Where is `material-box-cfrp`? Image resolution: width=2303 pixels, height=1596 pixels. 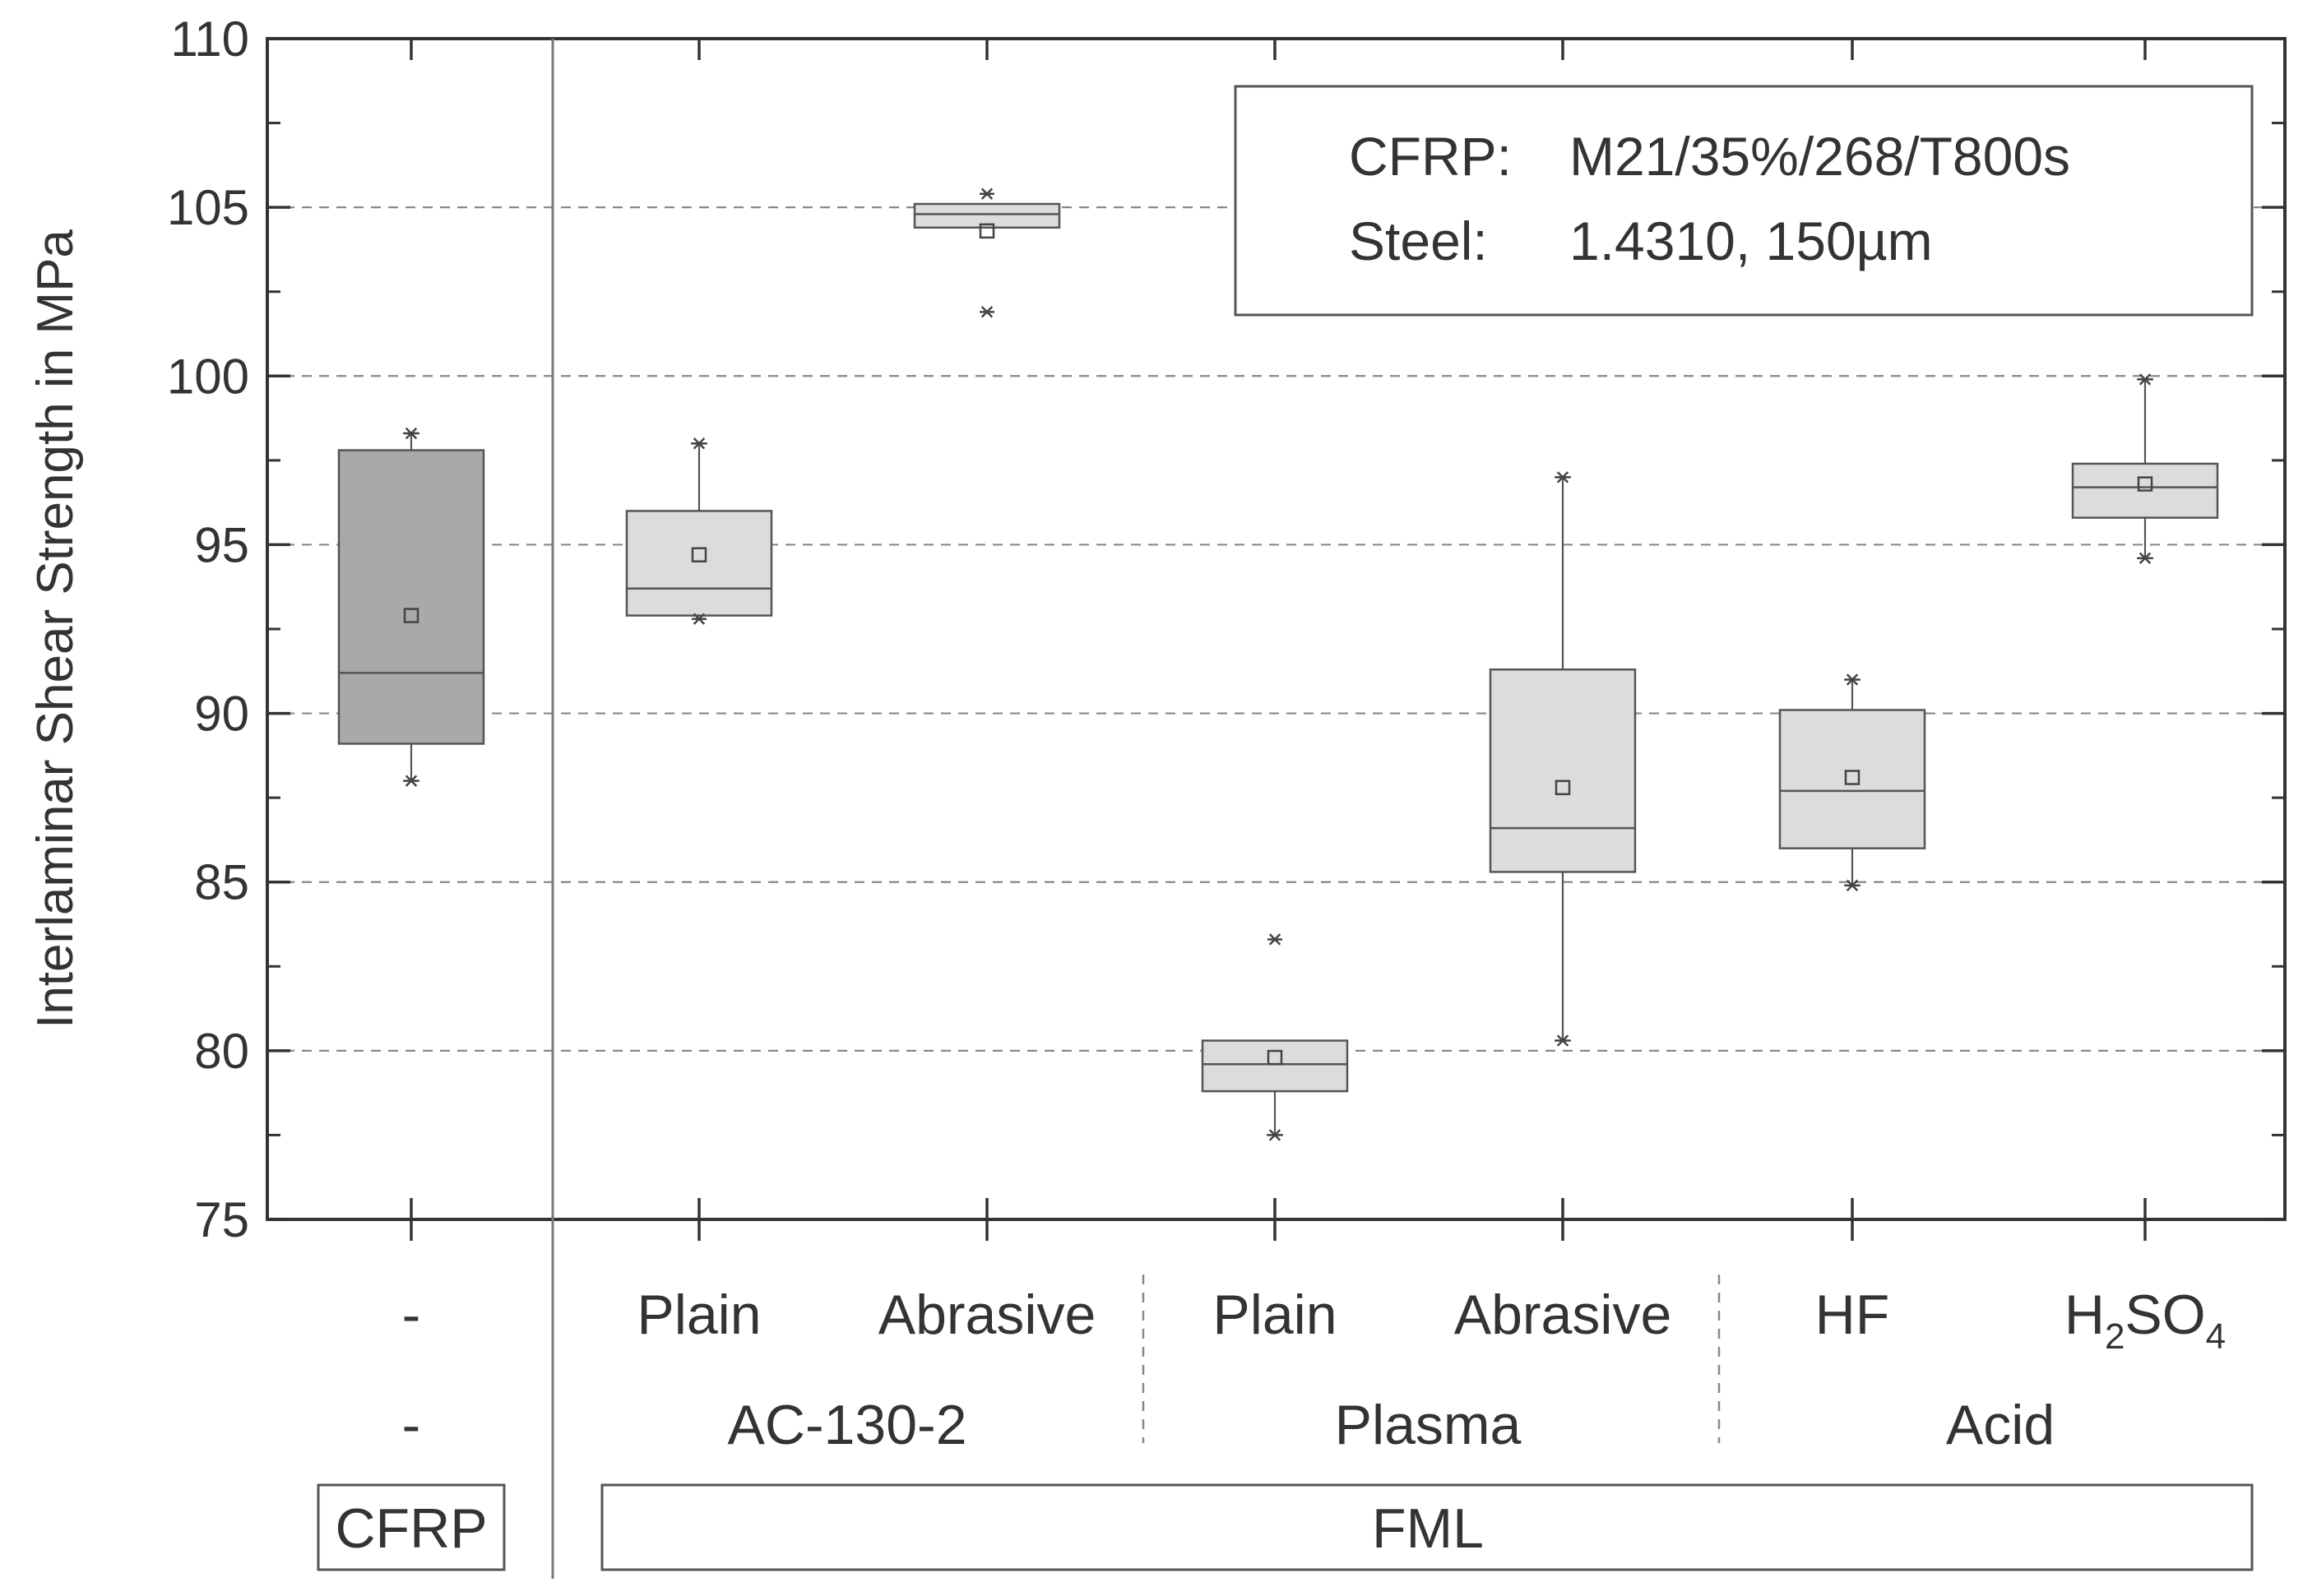
material-box-cfrp is located at coordinates (411, 1527).